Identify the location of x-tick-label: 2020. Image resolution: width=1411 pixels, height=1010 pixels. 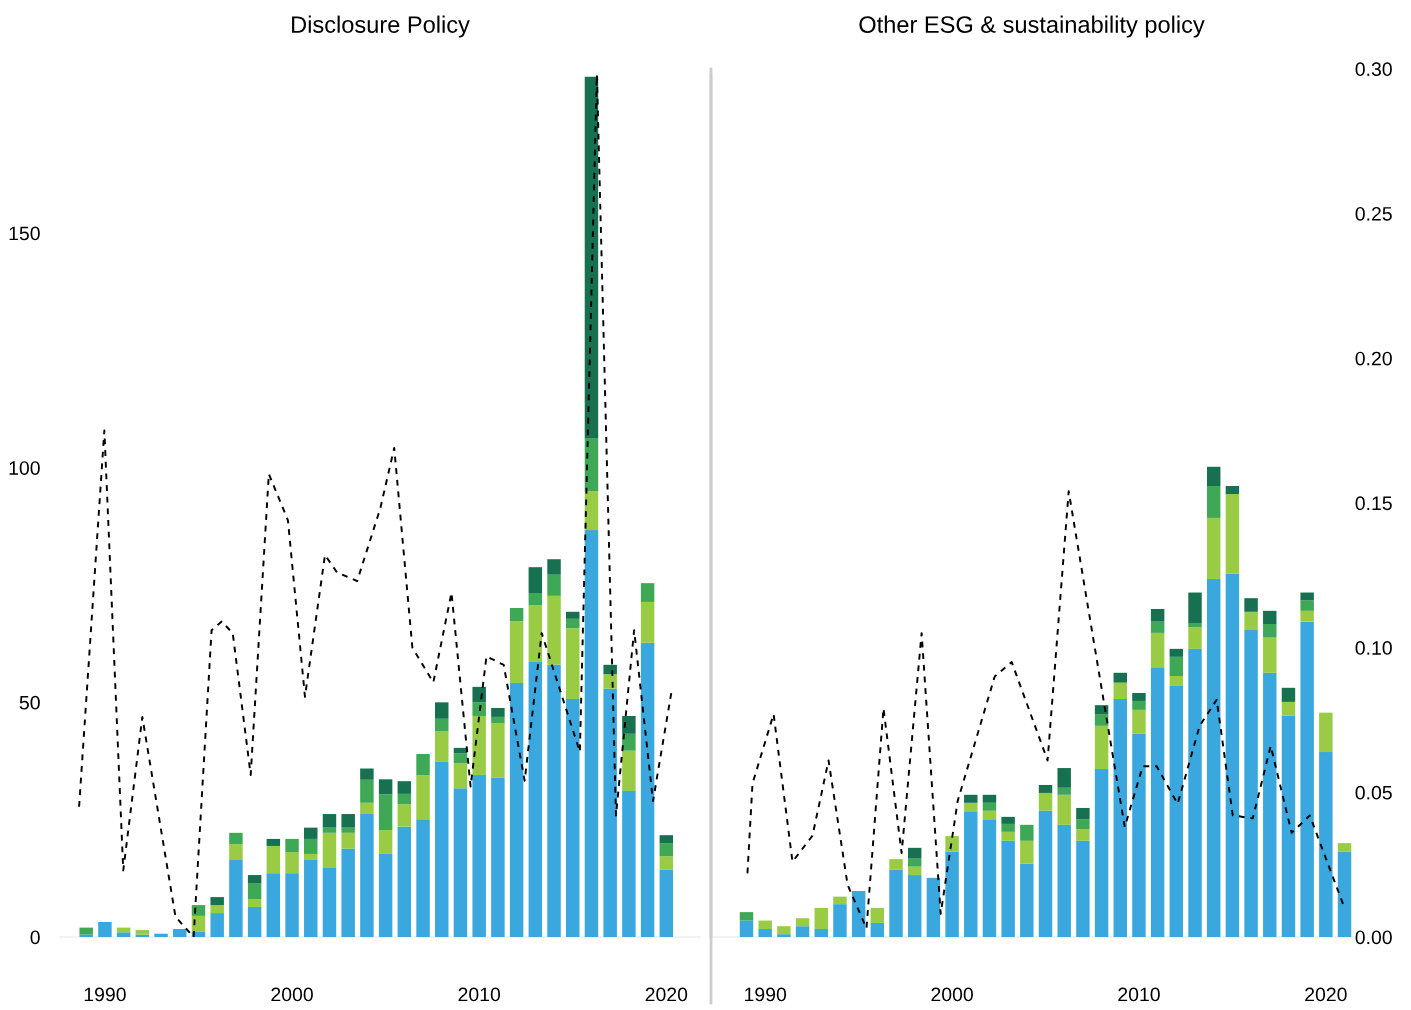
(666, 994).